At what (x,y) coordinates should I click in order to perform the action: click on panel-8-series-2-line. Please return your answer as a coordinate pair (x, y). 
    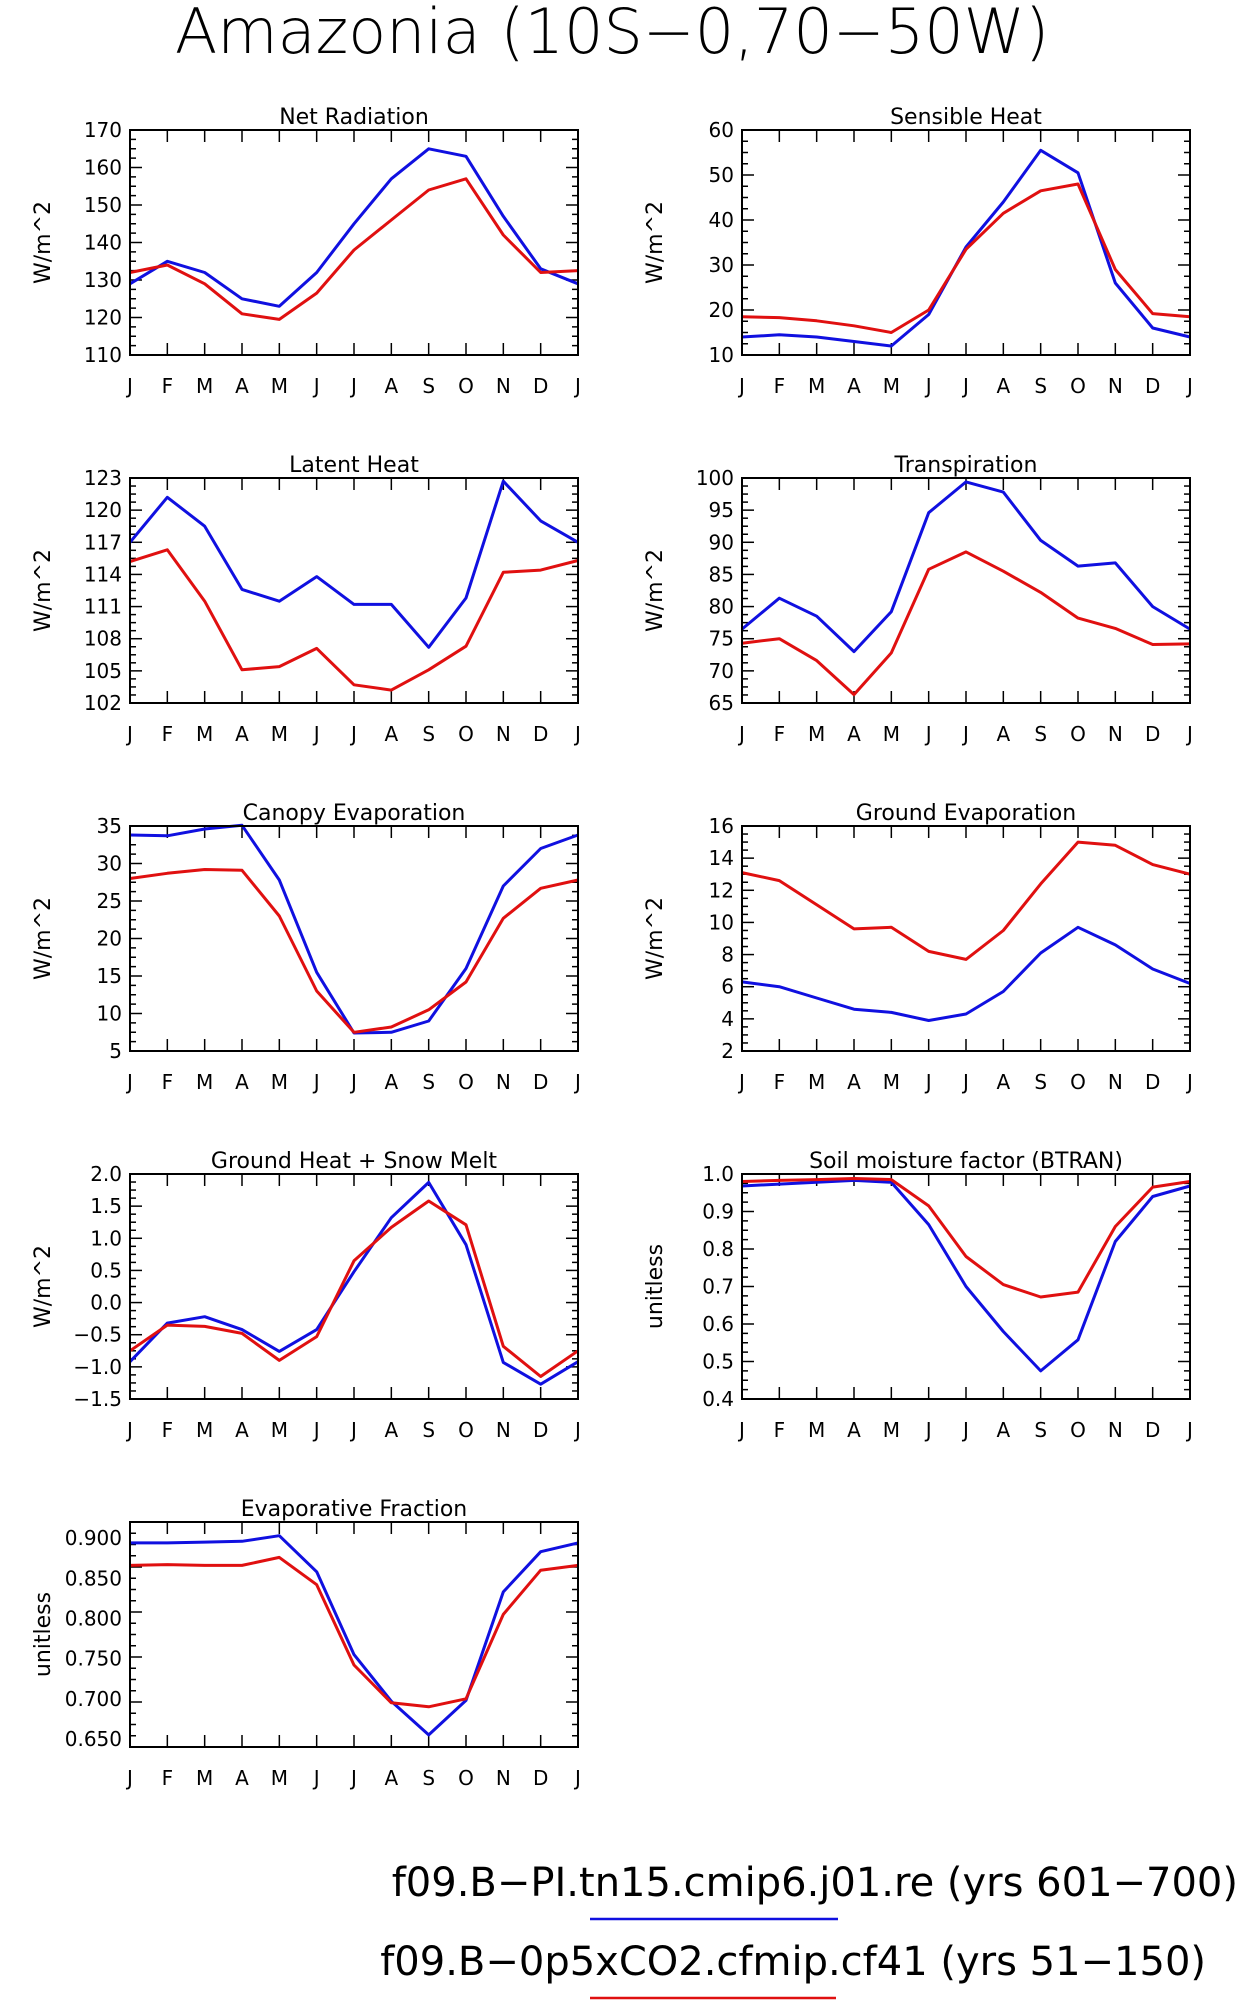
    Looking at the image, I should click on (966, 1238).